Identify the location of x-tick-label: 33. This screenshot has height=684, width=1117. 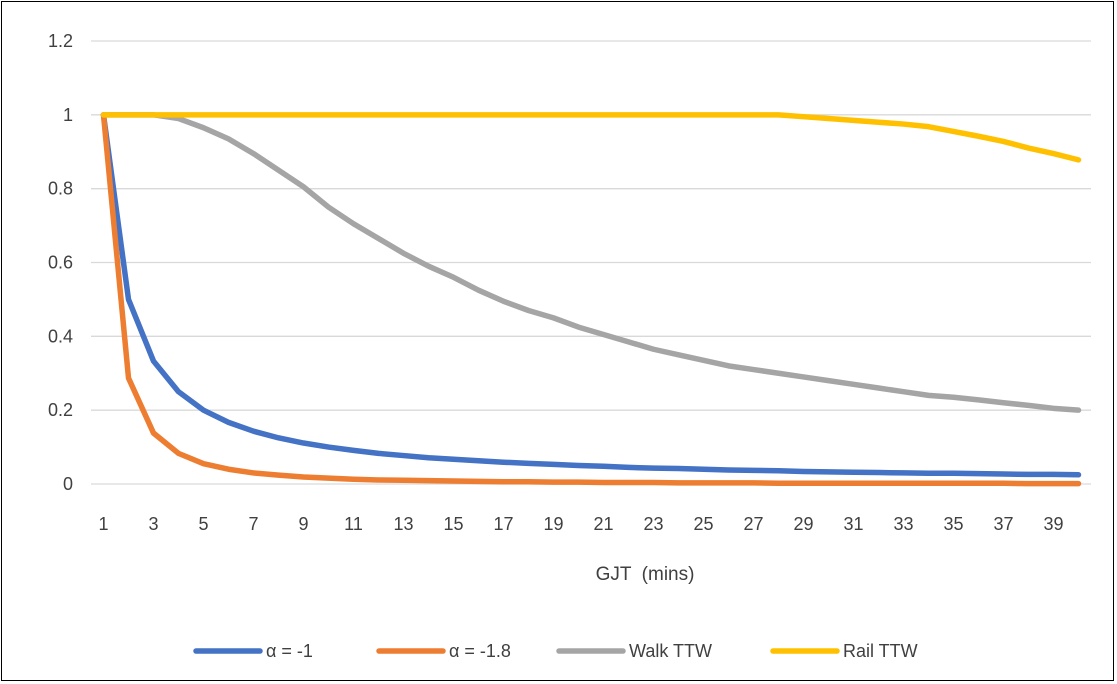
(903, 524).